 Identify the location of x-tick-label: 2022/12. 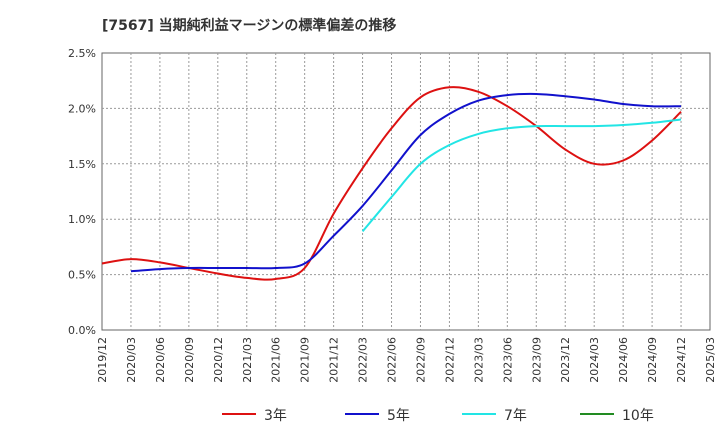
(449, 360).